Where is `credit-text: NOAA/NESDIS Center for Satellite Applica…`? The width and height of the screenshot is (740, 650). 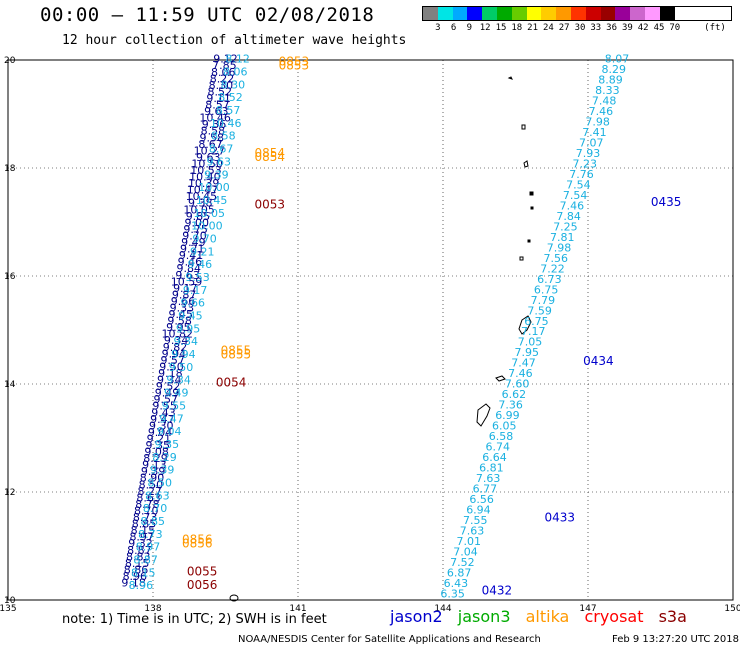
credit-text: NOAA/NESDIS Center for Satellite Applica… is located at coordinates (389, 639).